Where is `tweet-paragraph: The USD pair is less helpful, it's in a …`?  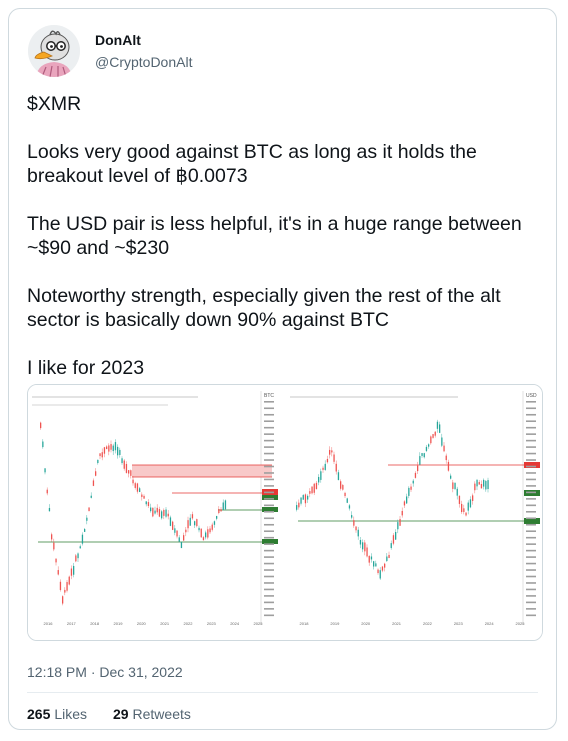 tweet-paragraph: The USD pair is less helpful, it's in a … is located at coordinates (284, 236).